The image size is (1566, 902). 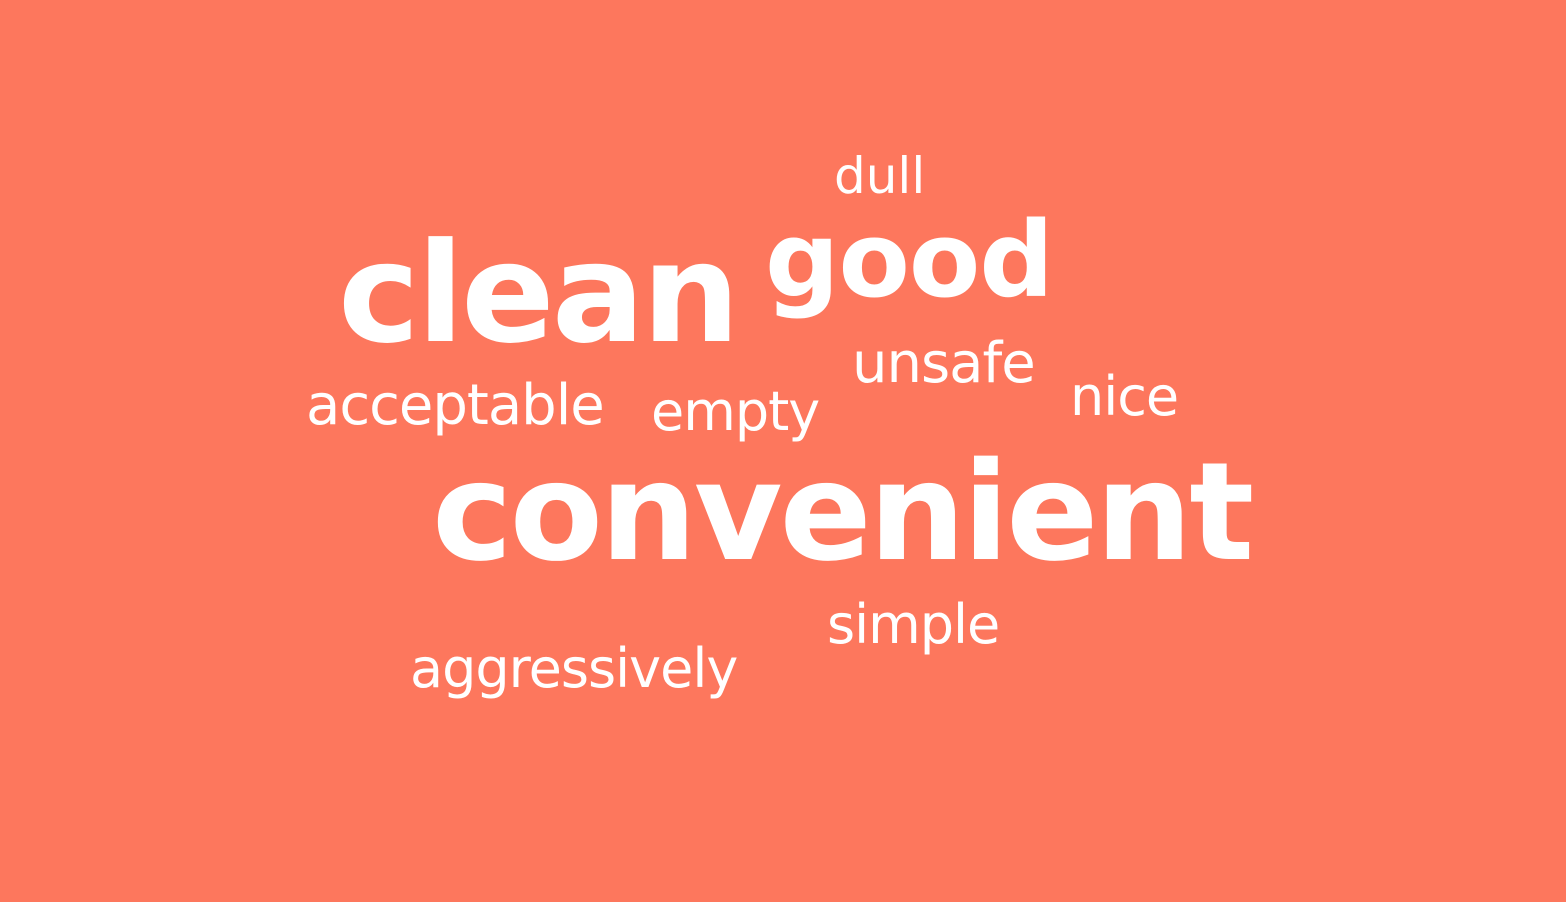 I want to click on word-simple: simple, so click(x=913, y=624).